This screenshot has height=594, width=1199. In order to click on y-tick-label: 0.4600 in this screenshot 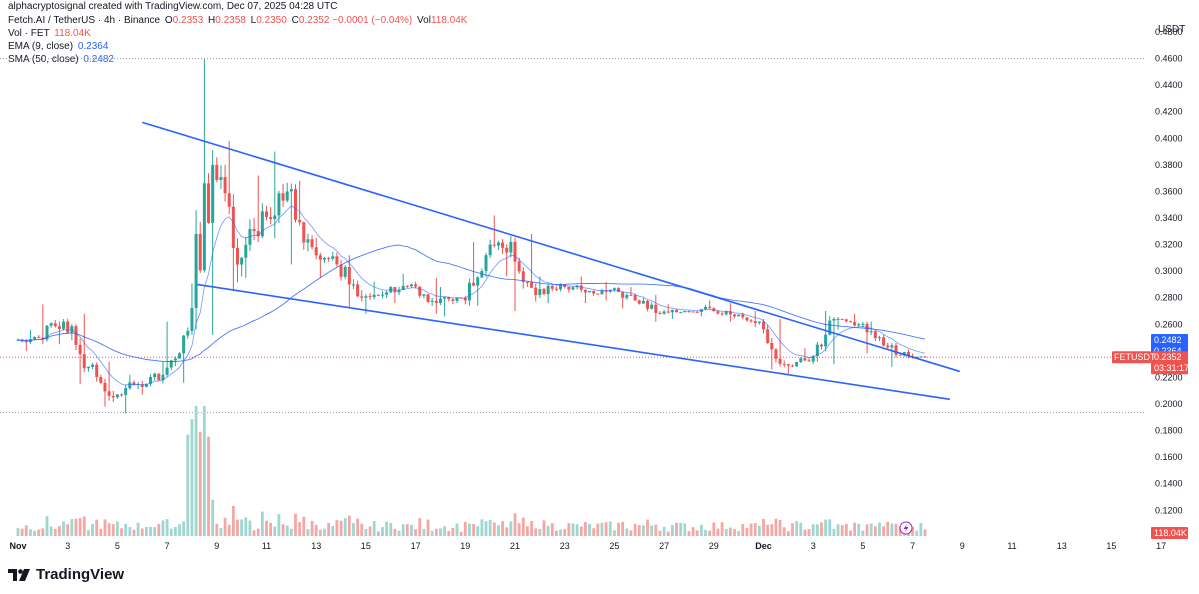, I will do `click(1169, 59)`.